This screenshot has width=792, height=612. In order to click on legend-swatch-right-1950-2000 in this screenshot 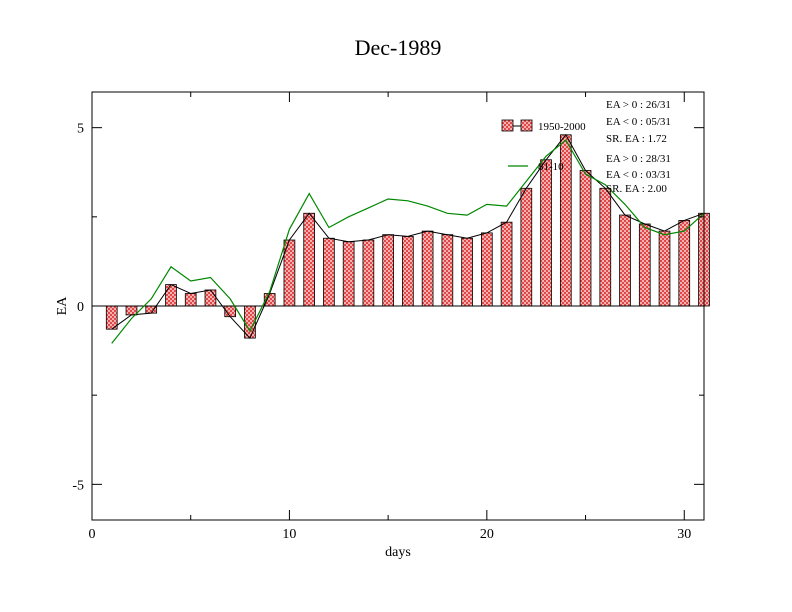, I will do `click(526, 125)`.